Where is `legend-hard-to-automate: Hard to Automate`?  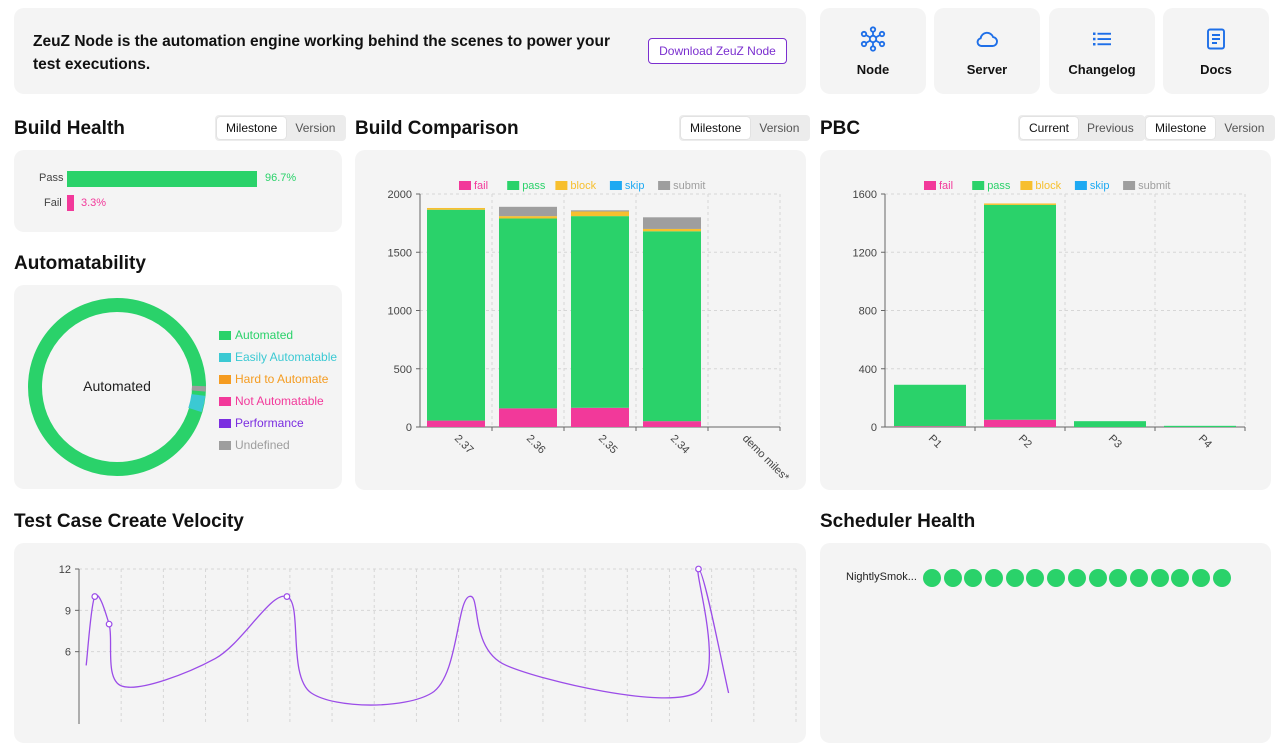 legend-hard-to-automate: Hard to Automate is located at coordinates (278, 379).